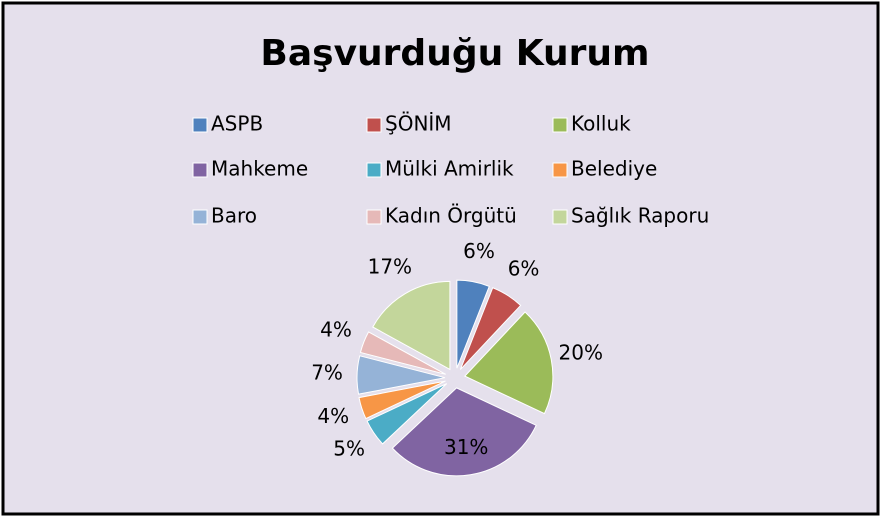  Describe the element at coordinates (418, 124) in the screenshot. I see `legend-label: ŞÖNİM` at that location.